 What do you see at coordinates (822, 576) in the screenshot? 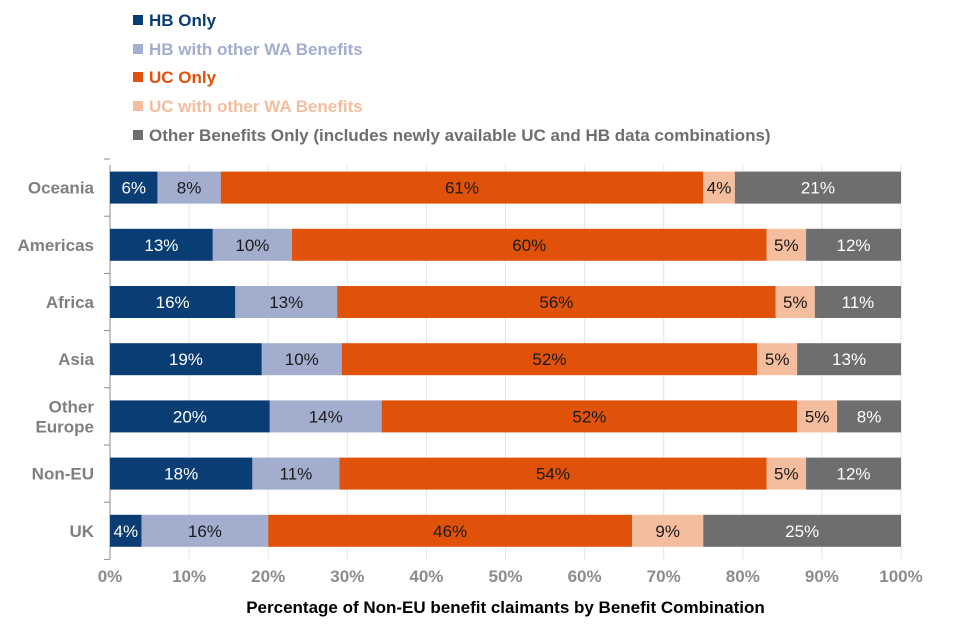
I see `x-tick-label: 90%` at bounding box center [822, 576].